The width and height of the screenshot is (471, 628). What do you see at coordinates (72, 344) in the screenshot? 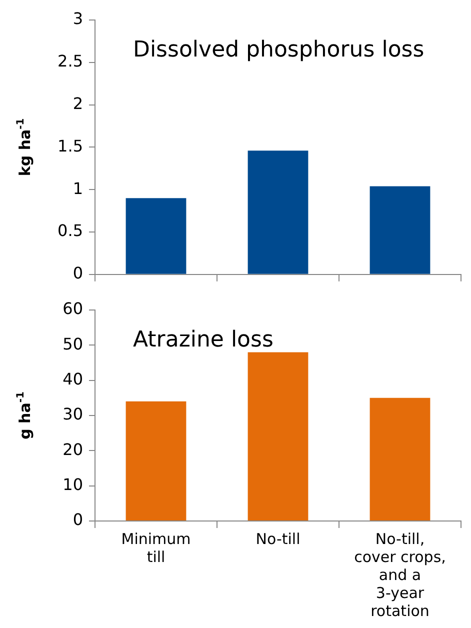
I see `y-tick-label: 50` at bounding box center [72, 344].